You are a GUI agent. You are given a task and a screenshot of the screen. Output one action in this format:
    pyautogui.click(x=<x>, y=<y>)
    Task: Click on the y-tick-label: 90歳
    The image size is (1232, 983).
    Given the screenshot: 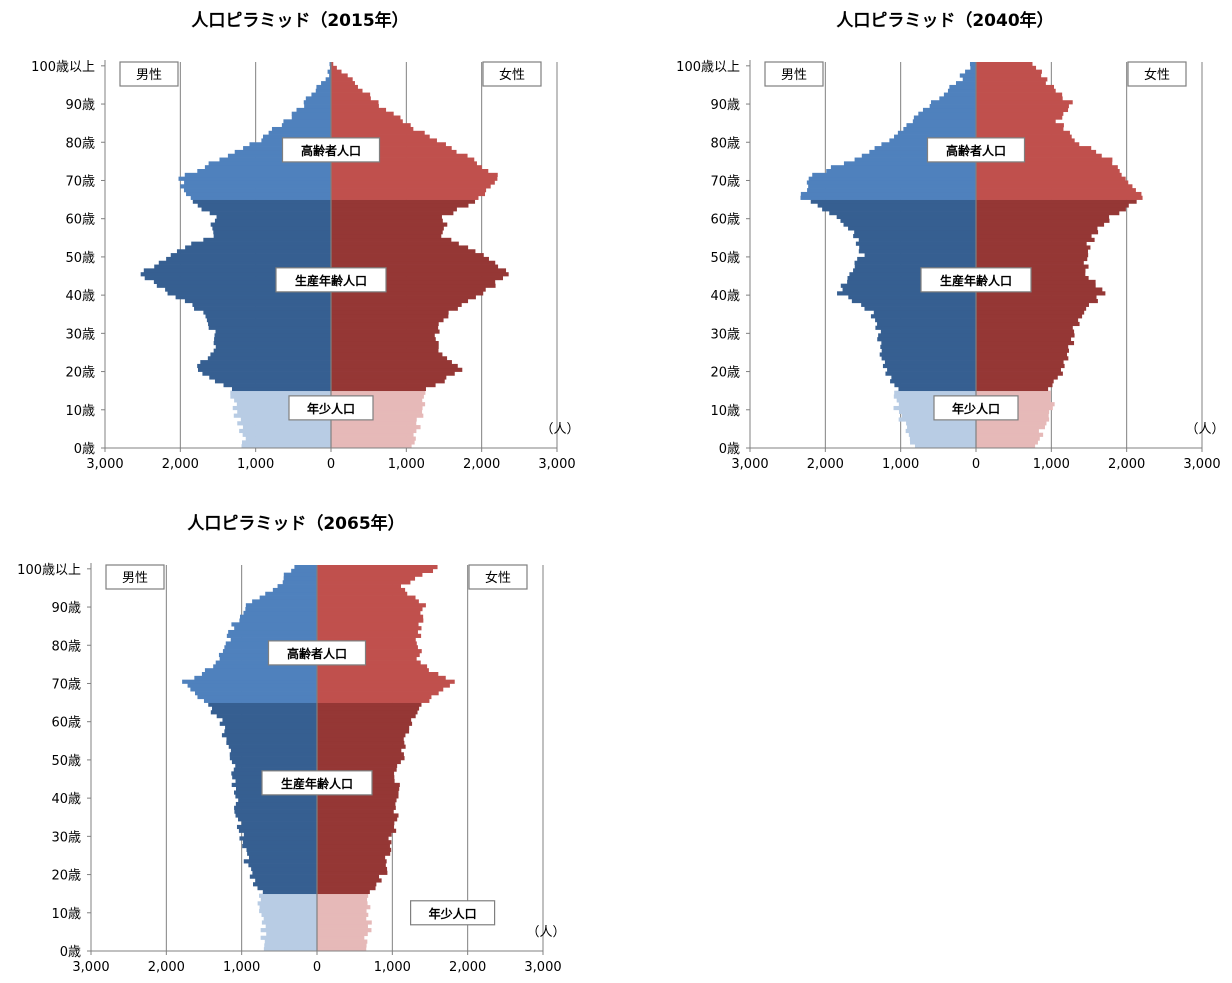 What is the action you would take?
    pyautogui.click(x=80, y=105)
    